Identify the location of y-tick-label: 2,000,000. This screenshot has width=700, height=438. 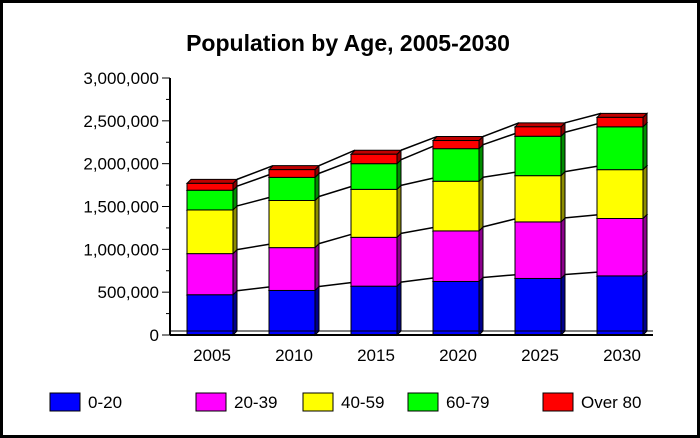
(121, 164).